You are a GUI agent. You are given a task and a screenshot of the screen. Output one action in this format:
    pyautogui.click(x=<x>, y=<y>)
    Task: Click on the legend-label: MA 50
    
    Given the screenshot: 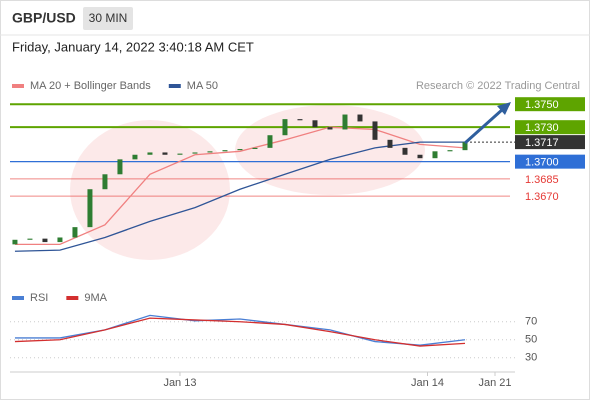 What is the action you would take?
    pyautogui.click(x=202, y=86)
    